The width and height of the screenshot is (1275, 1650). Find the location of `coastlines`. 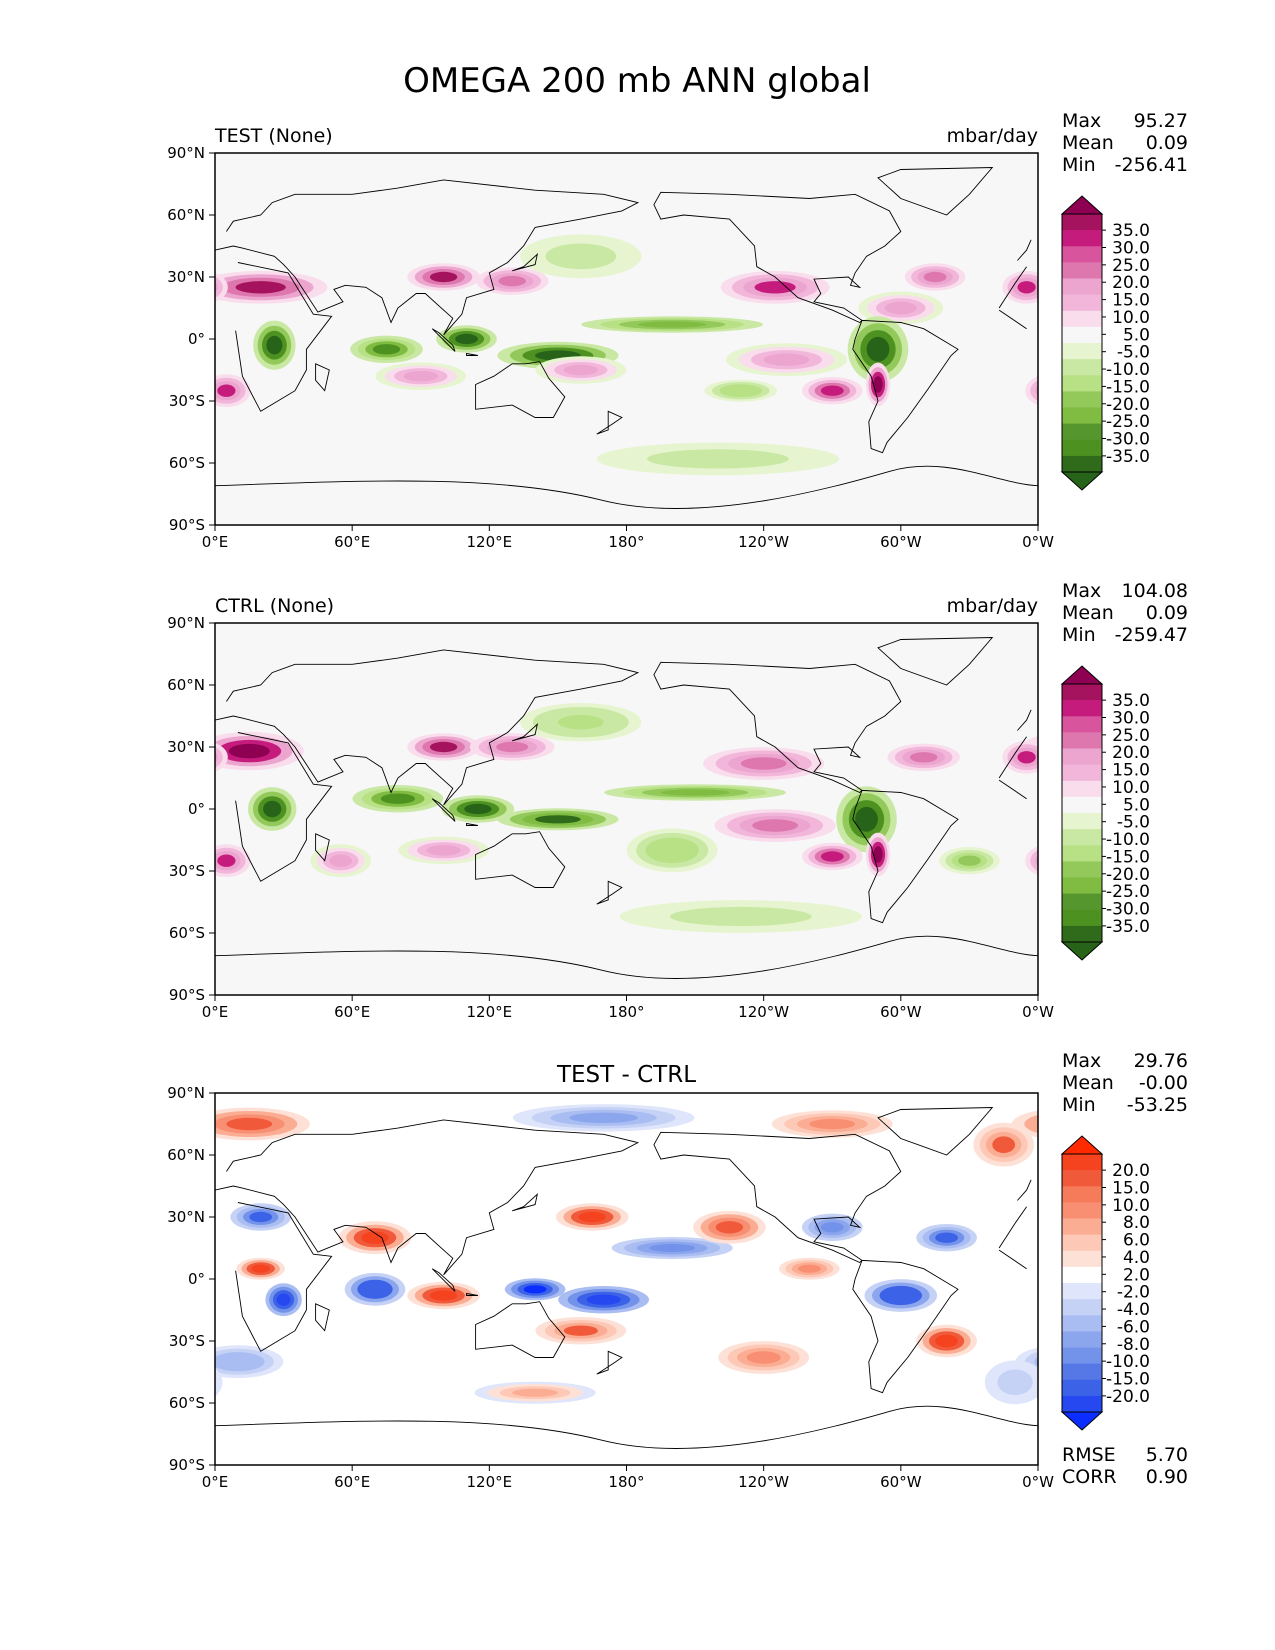

coastlines is located at coordinates (623, 1250).